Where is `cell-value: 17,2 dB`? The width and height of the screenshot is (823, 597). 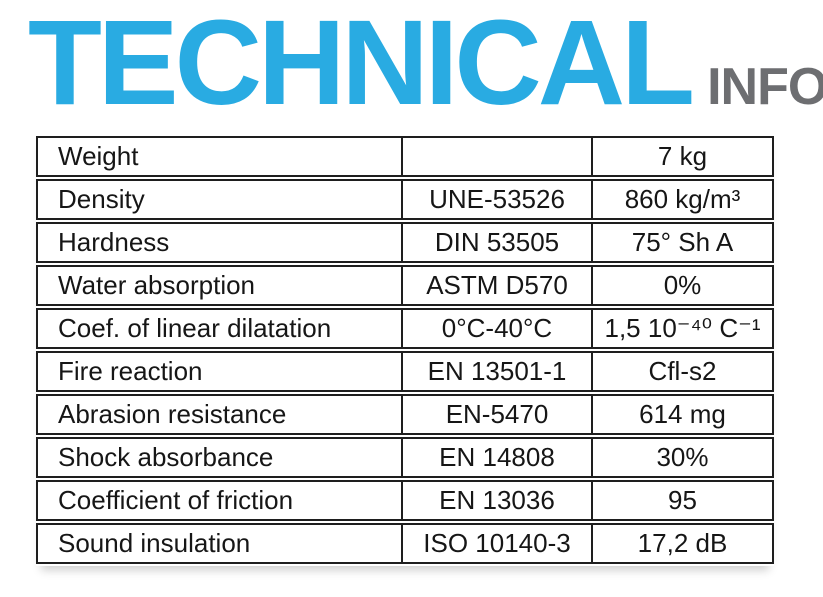
cell-value: 17,2 dB is located at coordinates (683, 543).